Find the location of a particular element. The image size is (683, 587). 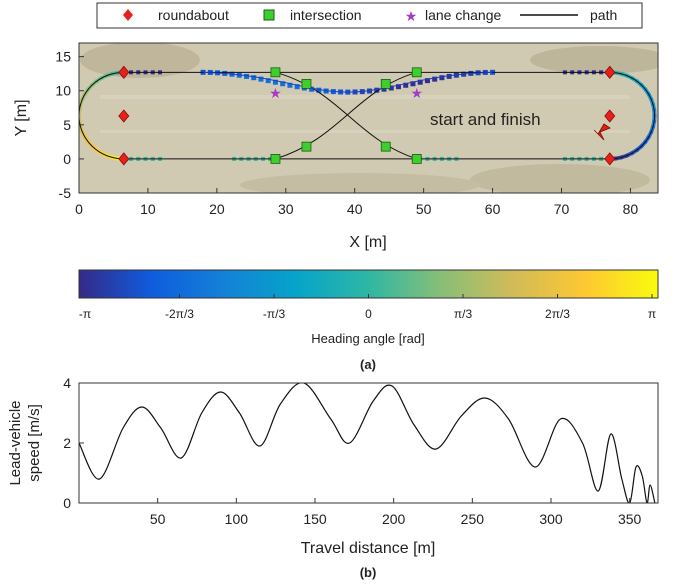

x-tick-label-a: 80 is located at coordinates (631, 209).